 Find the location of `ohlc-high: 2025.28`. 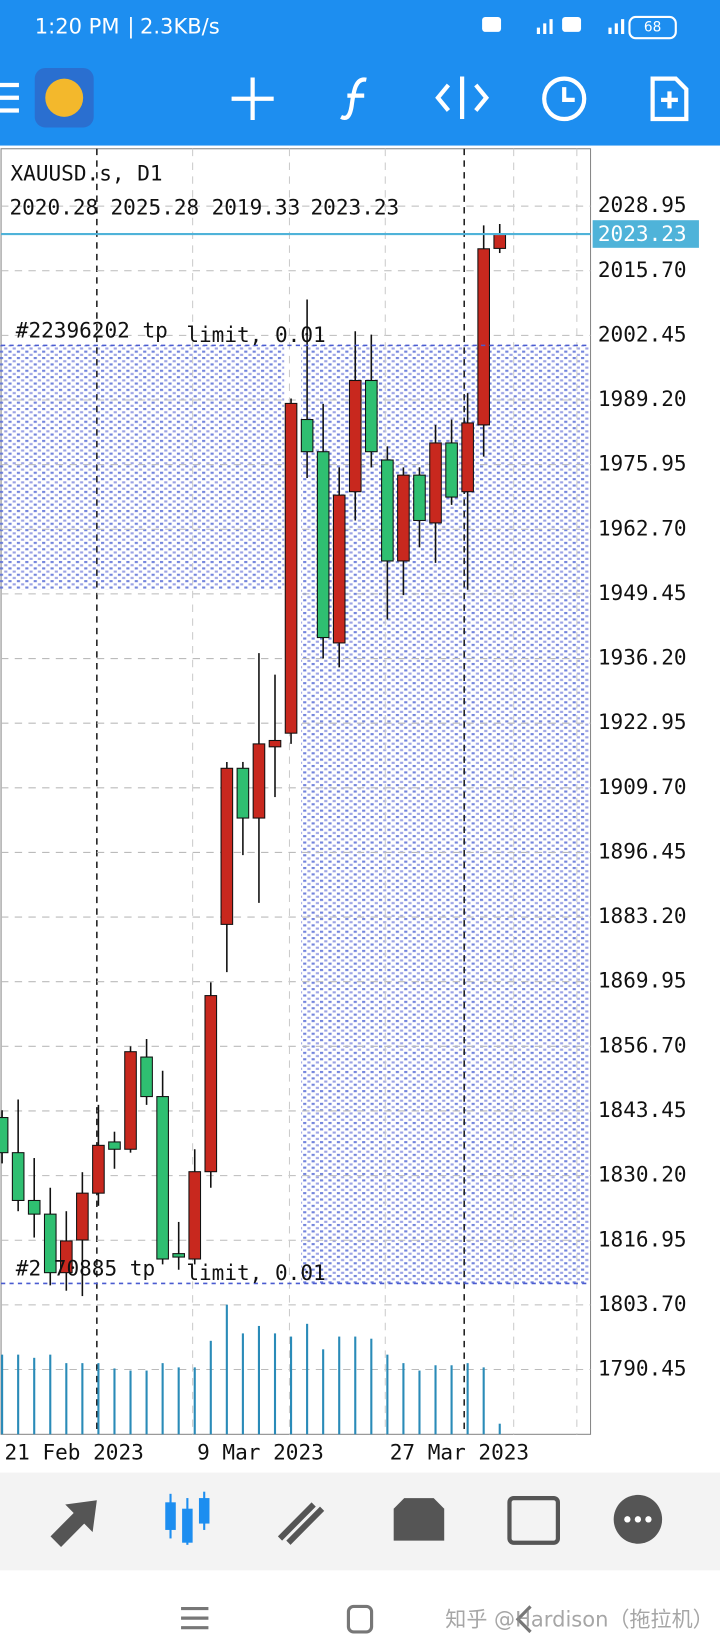

ohlc-high: 2025.28 is located at coordinates (155, 206).